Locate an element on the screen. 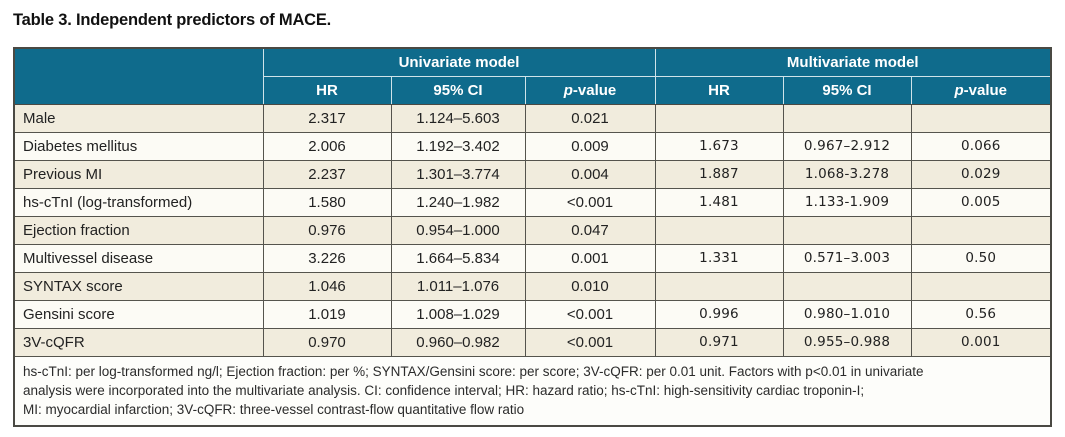 The height and width of the screenshot is (437, 1065). multi-ci-cell: 1.133-1.909 is located at coordinates (847, 202).